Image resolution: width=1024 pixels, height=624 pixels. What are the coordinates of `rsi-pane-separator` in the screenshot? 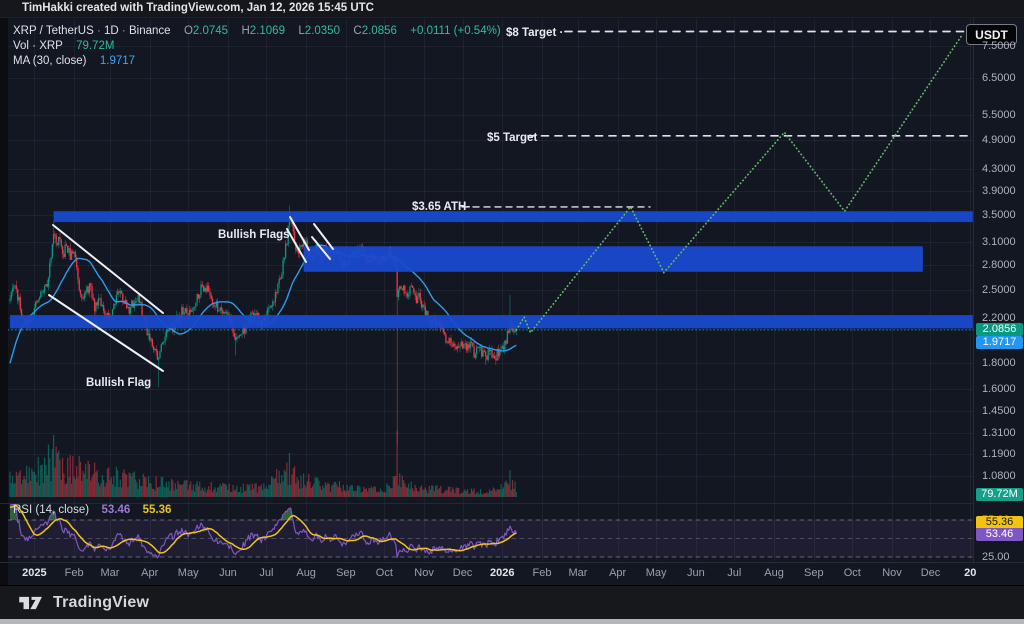 It's located at (486, 503).